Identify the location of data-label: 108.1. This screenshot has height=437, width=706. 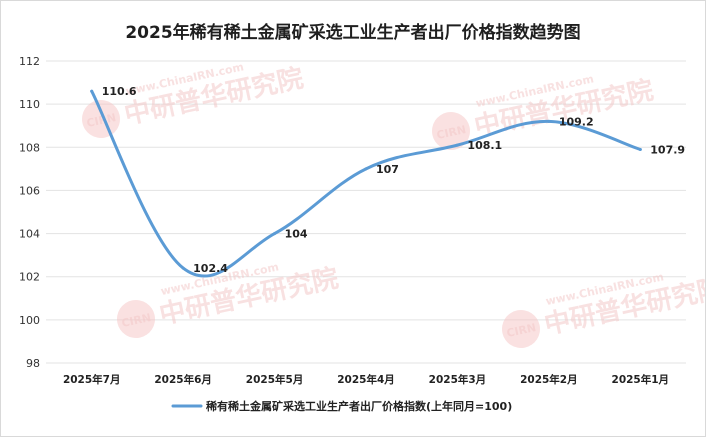
(484, 145).